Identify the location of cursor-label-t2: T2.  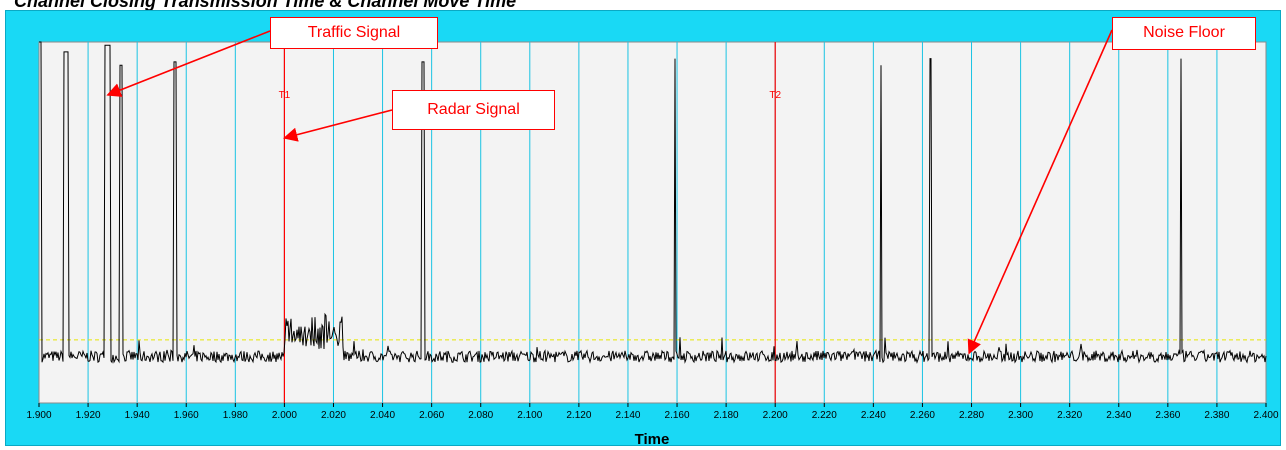
(775, 95).